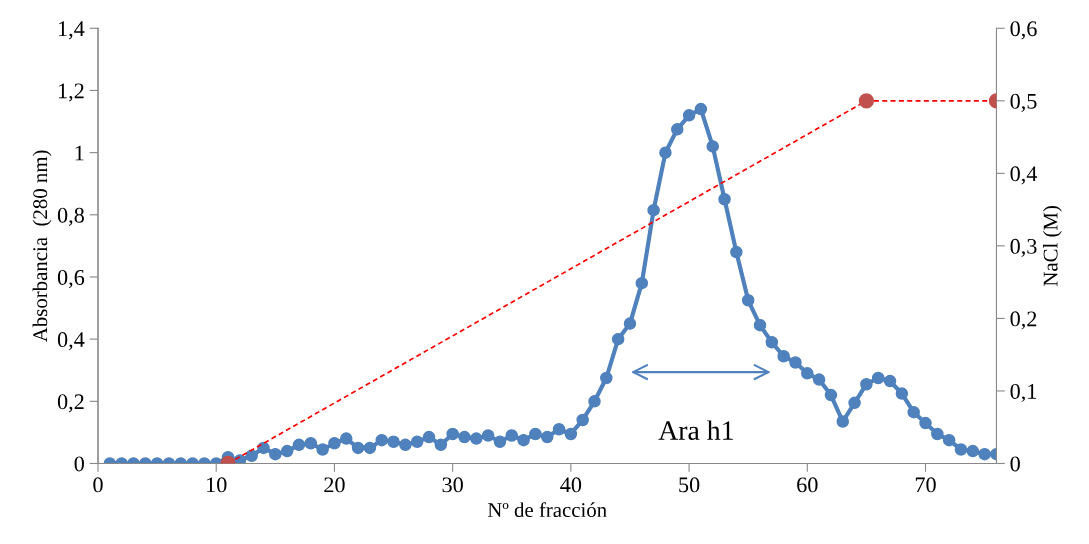  I want to click on y2-tick-label: 0,2, so click(1023, 320).